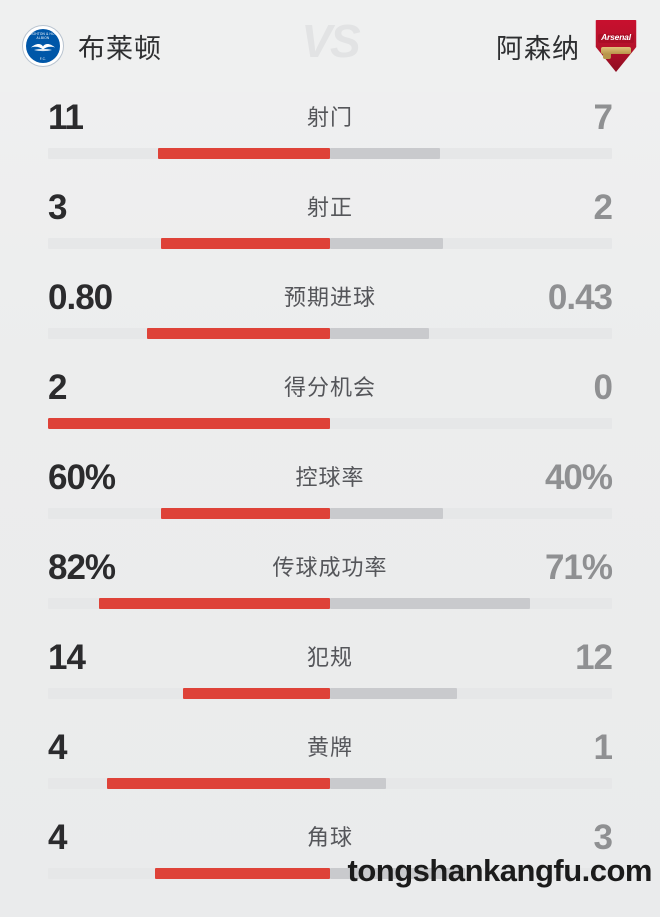 The height and width of the screenshot is (917, 660). Describe the element at coordinates (578, 567) in the screenshot. I see `away-value: 71%` at that location.